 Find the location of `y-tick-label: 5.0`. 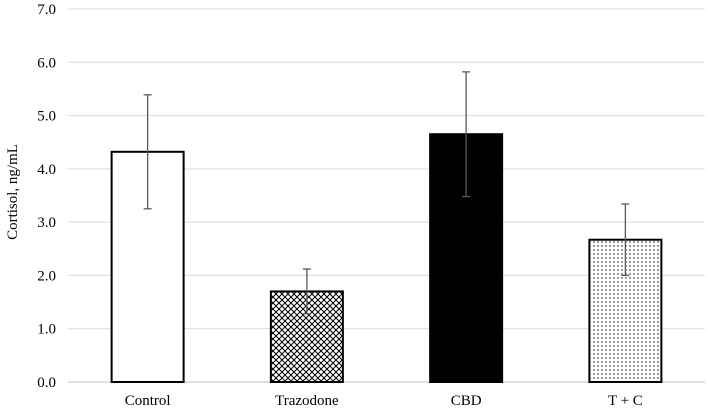

y-tick-label: 5.0 is located at coordinates (46, 117).